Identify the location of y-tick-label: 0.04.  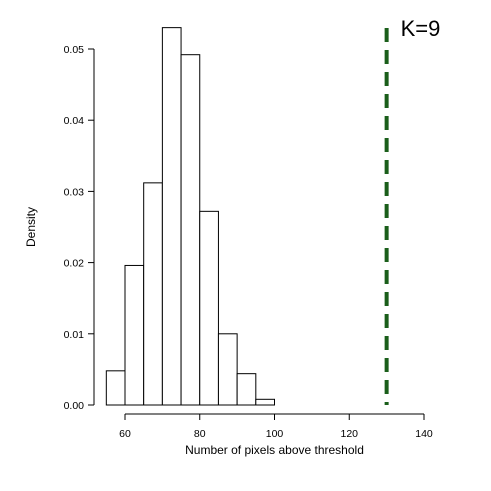
(74, 121).